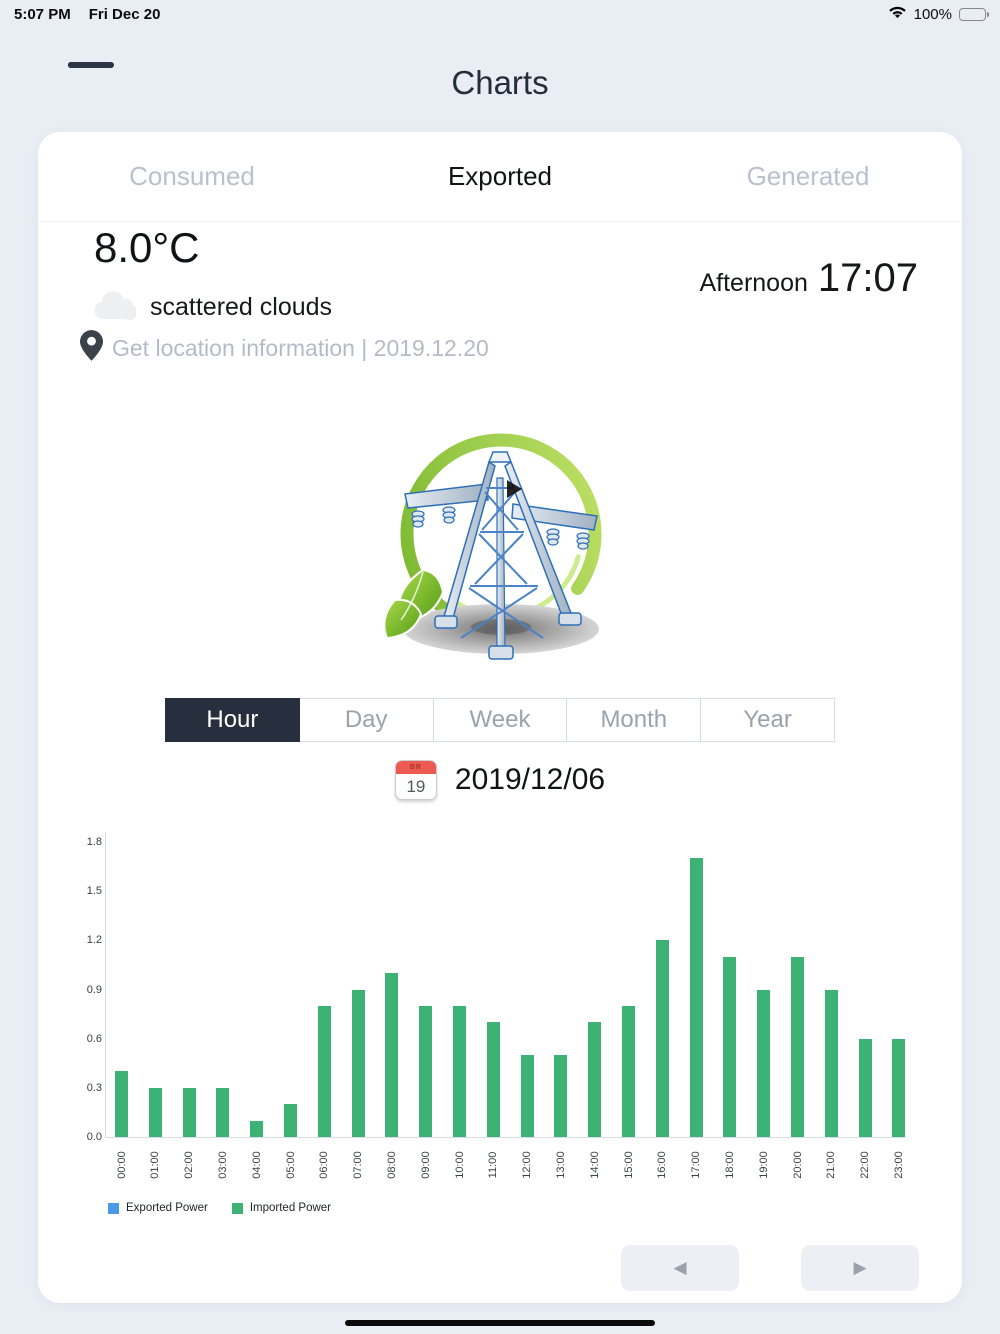 The width and height of the screenshot is (1000, 1334). Describe the element at coordinates (662, 1165) in the screenshot. I see `x-tick-label: 16:00` at that location.